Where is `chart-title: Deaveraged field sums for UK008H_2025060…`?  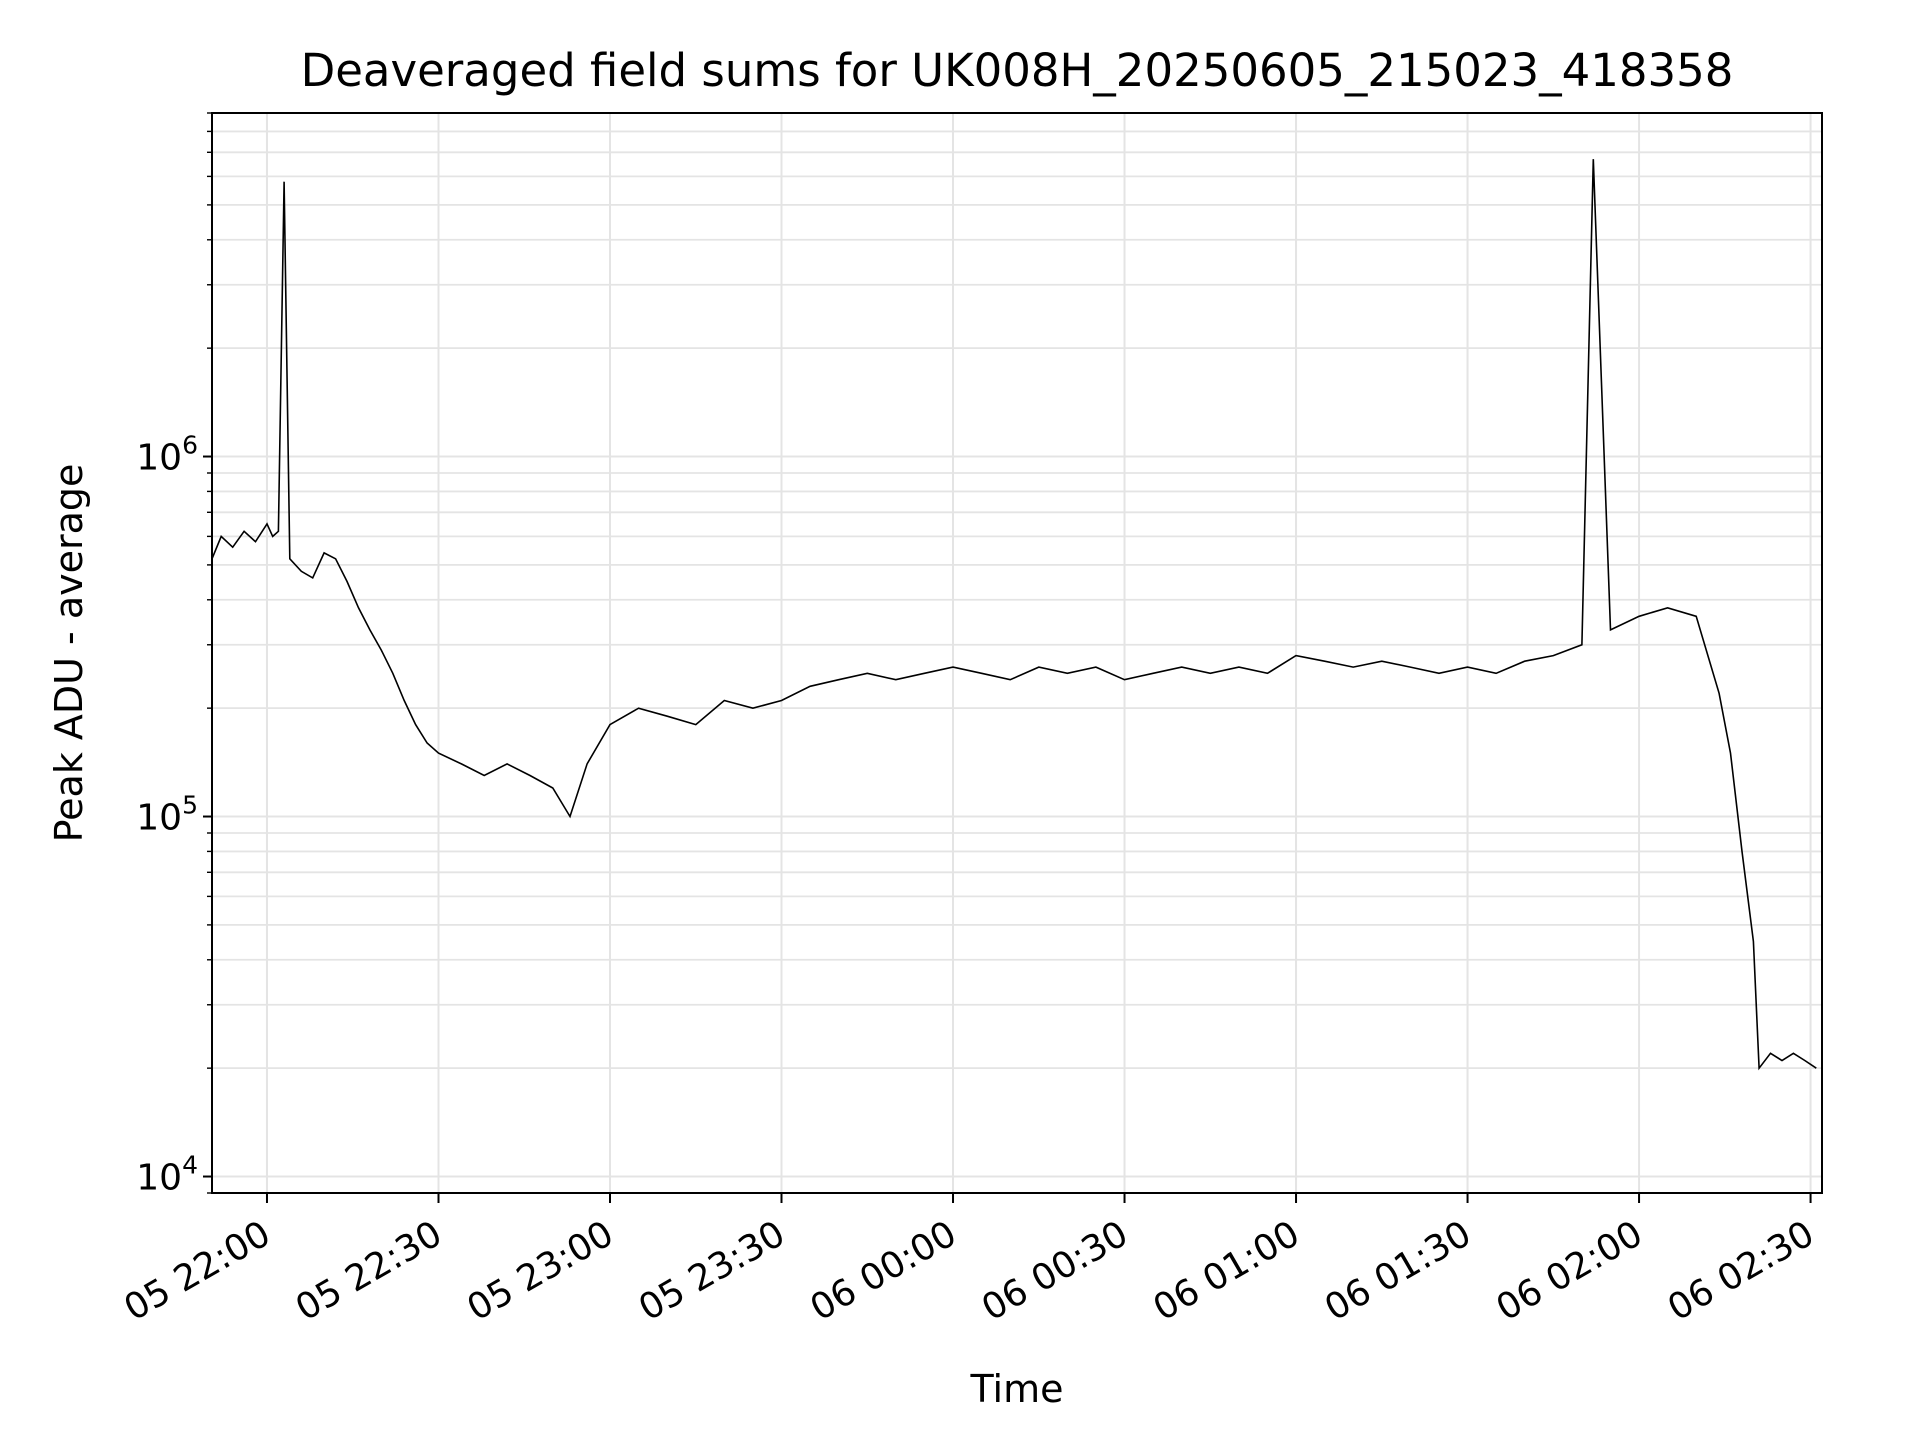
chart-title: Deaveraged field sums for UK008H_2025060… is located at coordinates (1017, 70).